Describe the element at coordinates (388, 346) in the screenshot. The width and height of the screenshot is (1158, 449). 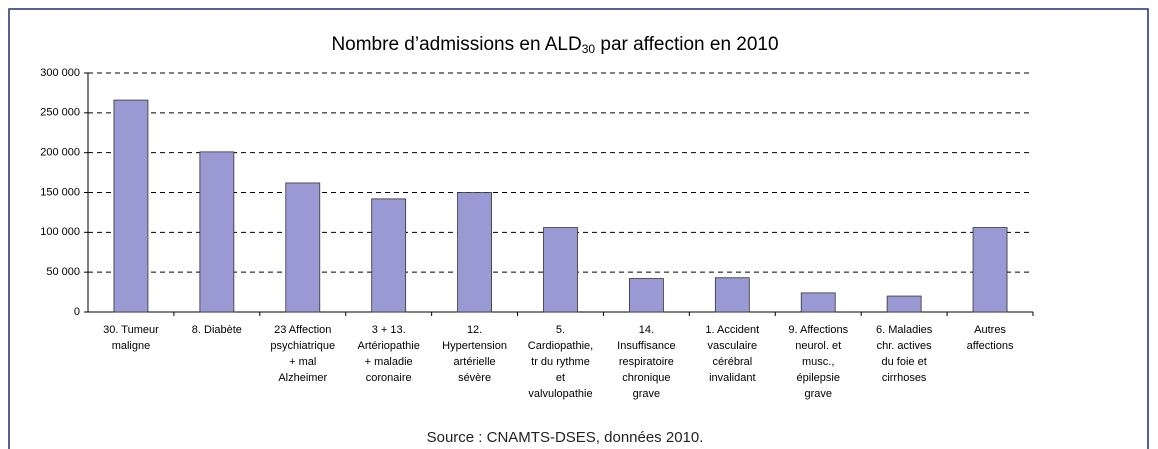
I see `x-tick-label-line: Artériopathie` at that location.